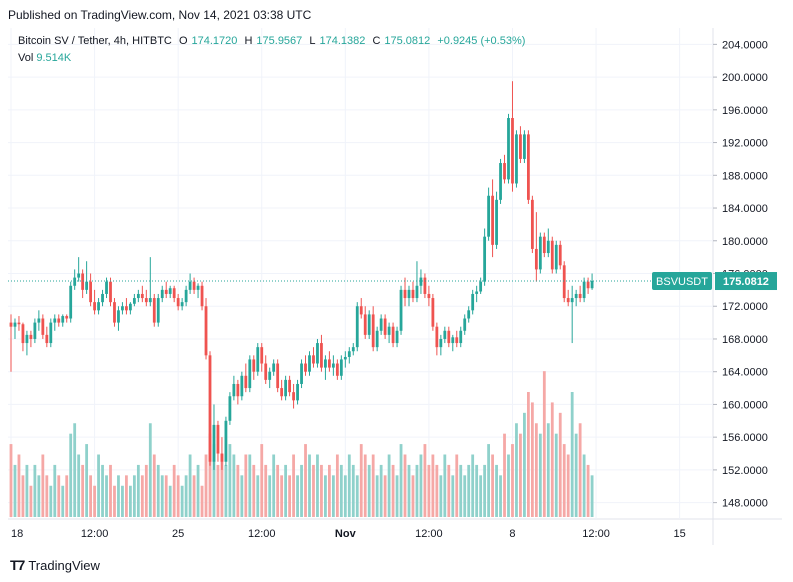  What do you see at coordinates (55, 565) in the screenshot?
I see `footer: T7 TradingView` at bounding box center [55, 565].